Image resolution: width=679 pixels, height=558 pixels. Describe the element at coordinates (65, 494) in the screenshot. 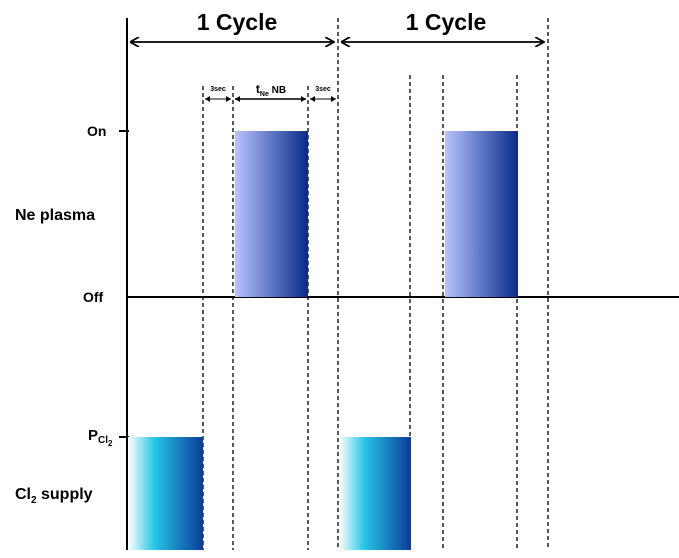

I see `cl2-supply-suffix: supply` at that location.